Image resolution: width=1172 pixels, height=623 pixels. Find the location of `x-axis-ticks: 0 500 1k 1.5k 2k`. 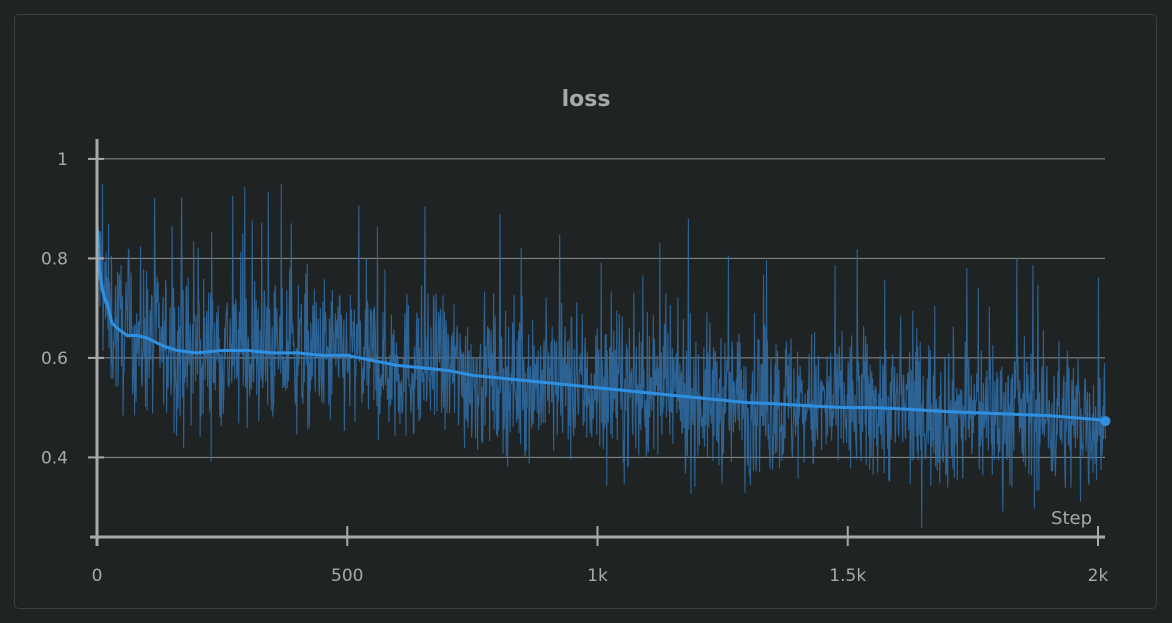

x-axis-ticks: 0 500 1k 1.5k 2k is located at coordinates (600, 556).